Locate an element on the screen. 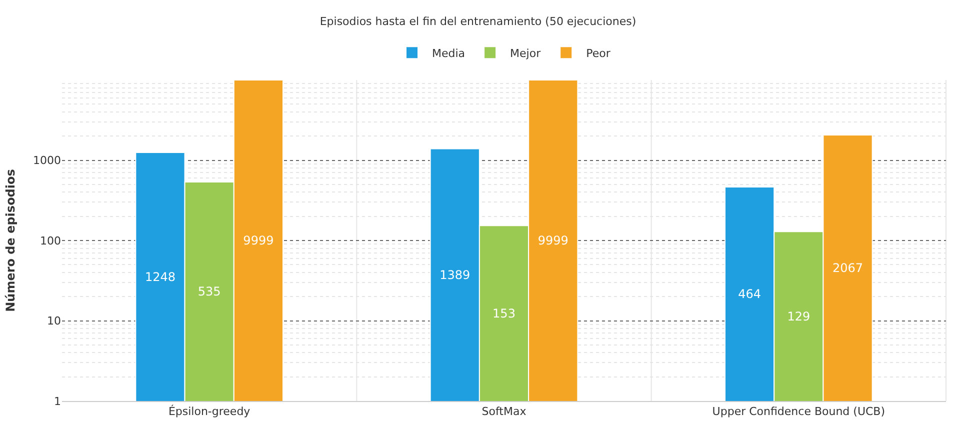  legend-label: Mejor is located at coordinates (526, 53).